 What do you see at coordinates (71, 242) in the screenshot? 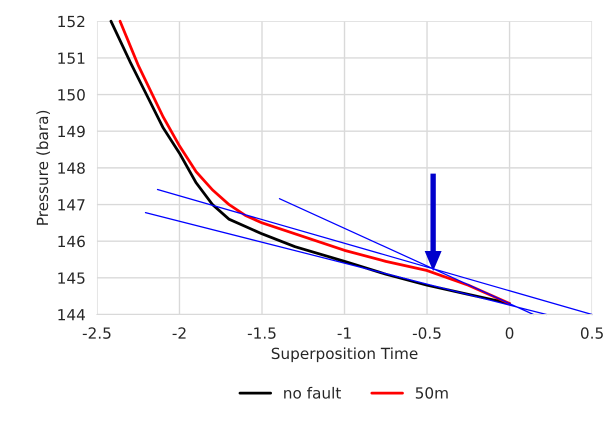
I see `y-tick-label: 146` at bounding box center [71, 242].